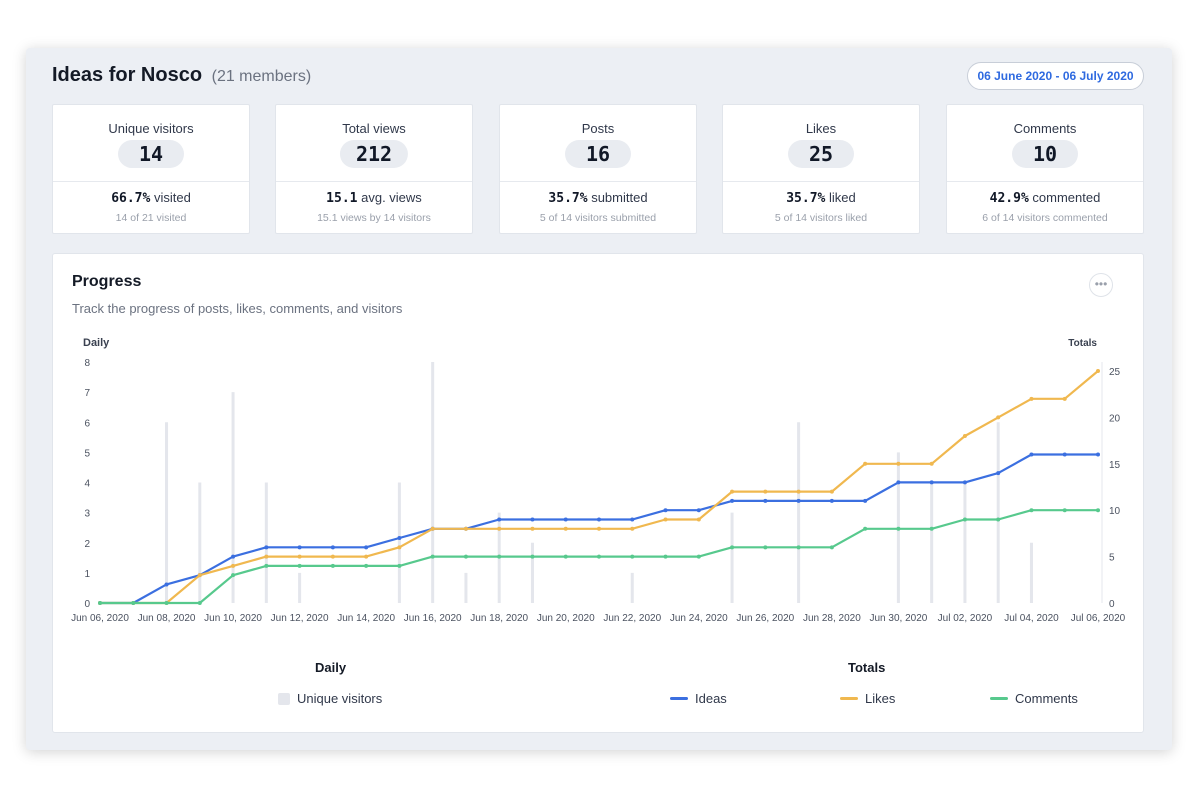  Describe the element at coordinates (880, 698) in the screenshot. I see `legend-label: Likes` at that location.